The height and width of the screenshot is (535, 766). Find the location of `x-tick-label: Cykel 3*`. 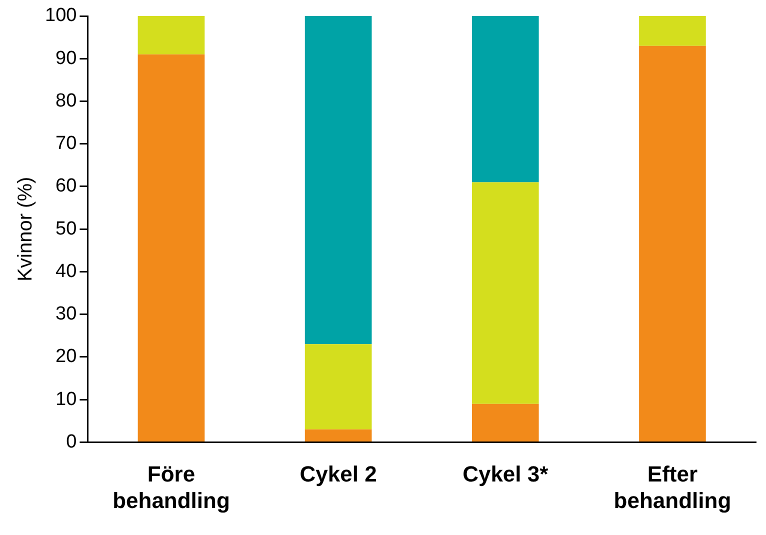

x-tick-label: Cykel 3* is located at coordinates (505, 473).